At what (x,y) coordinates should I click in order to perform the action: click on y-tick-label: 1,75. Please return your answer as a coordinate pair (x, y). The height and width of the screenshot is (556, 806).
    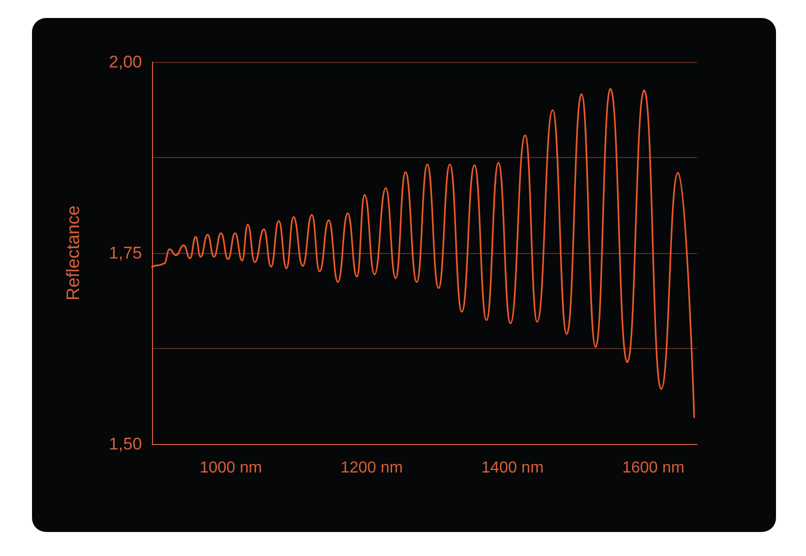
    Looking at the image, I should click on (125, 253).